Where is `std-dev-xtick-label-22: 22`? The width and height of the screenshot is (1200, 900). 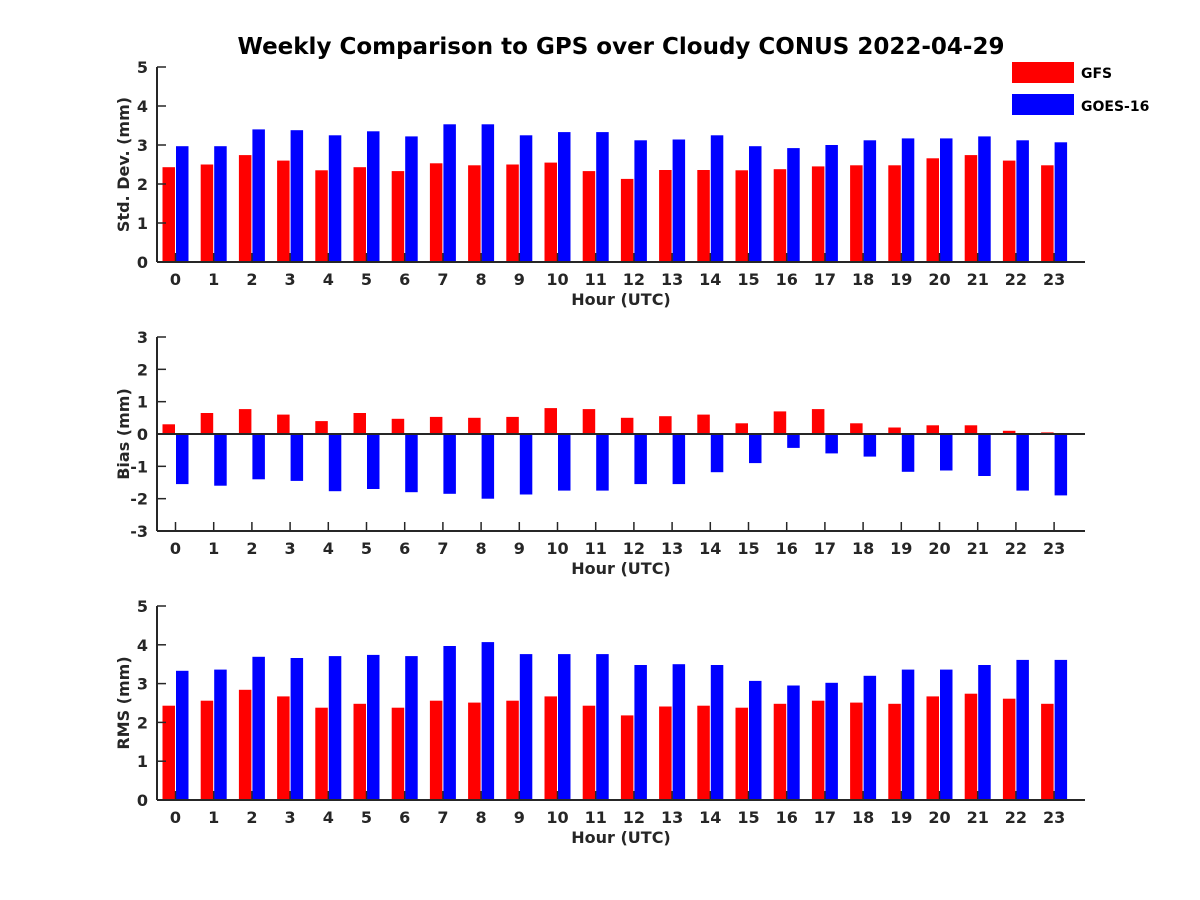
std-dev-xtick-label-22: 22 is located at coordinates (1016, 279).